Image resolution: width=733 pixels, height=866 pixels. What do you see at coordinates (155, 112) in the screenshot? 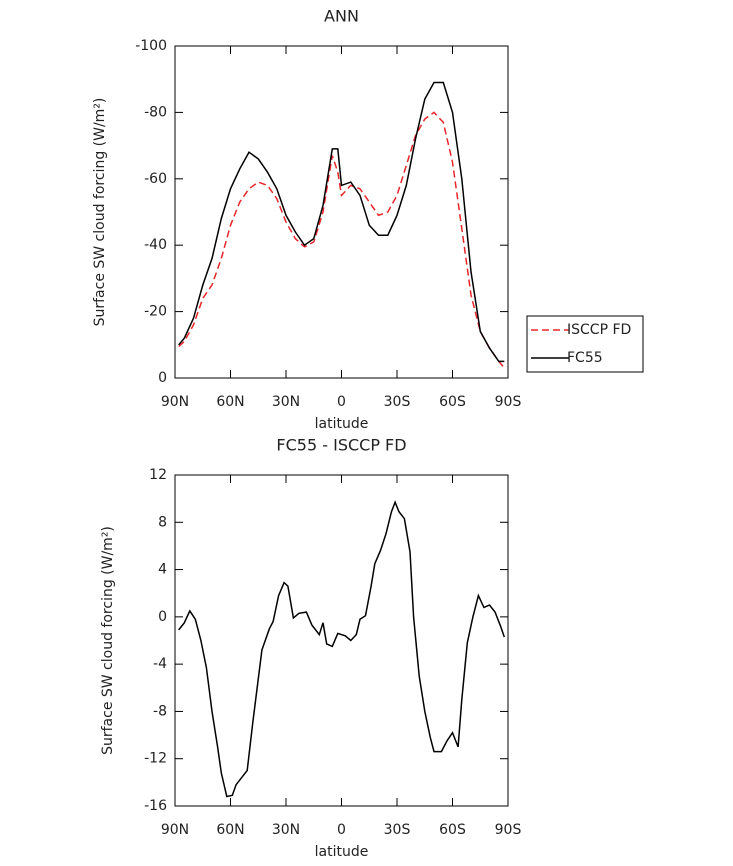
I see `y-tick-label: -80` at bounding box center [155, 112].